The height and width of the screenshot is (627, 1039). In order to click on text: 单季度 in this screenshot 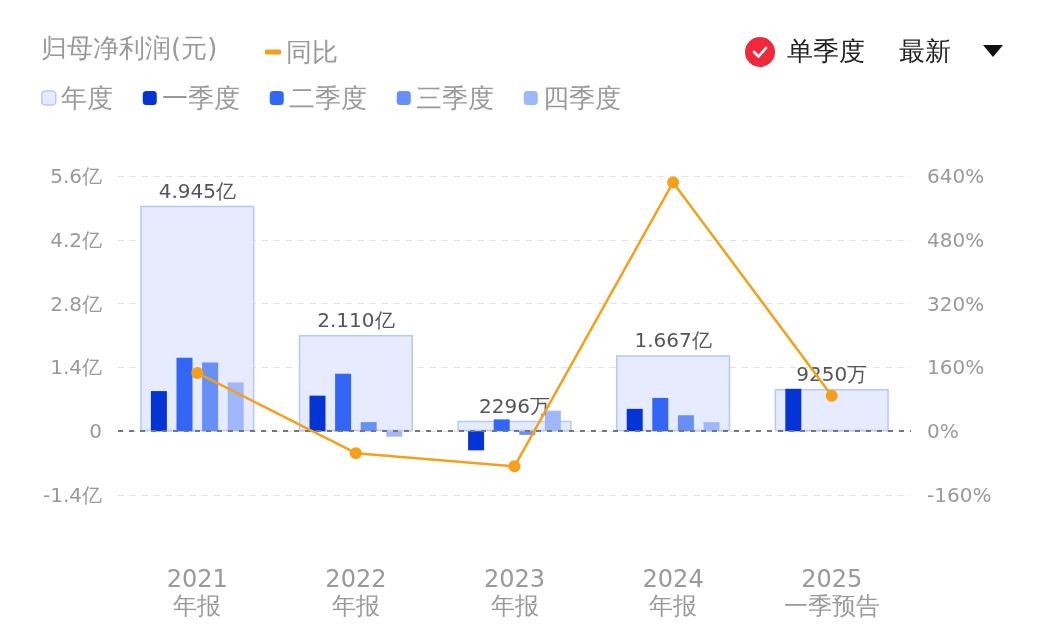, I will do `click(826, 51)`.